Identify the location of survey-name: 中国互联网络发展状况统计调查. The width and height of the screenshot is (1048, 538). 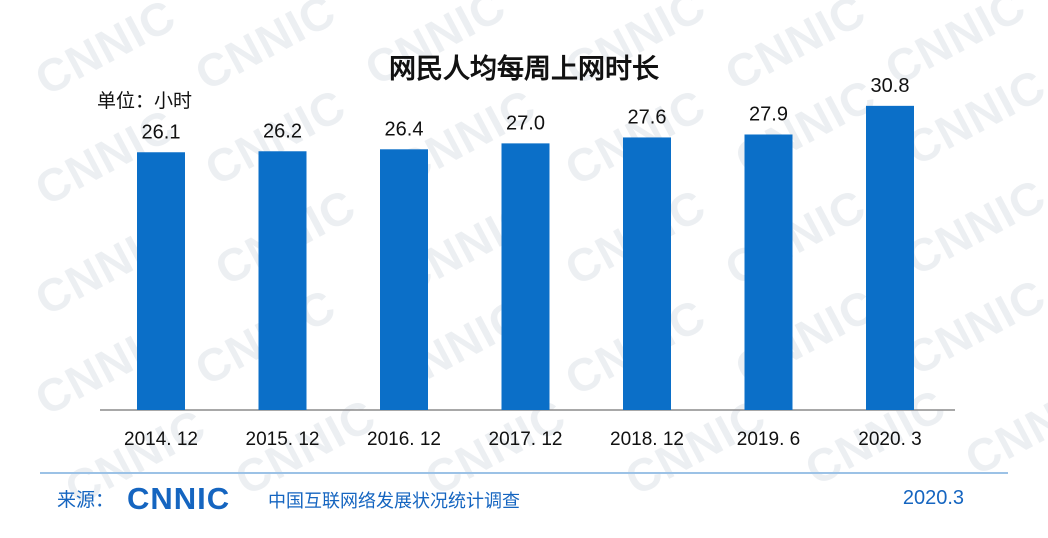
(394, 501).